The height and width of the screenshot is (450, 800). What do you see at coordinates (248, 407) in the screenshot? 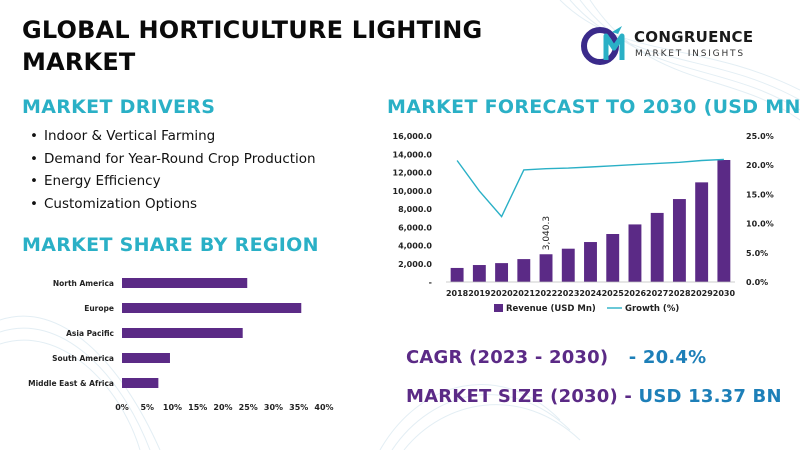
I see `region-x-tick-label: 25%` at bounding box center [248, 407].